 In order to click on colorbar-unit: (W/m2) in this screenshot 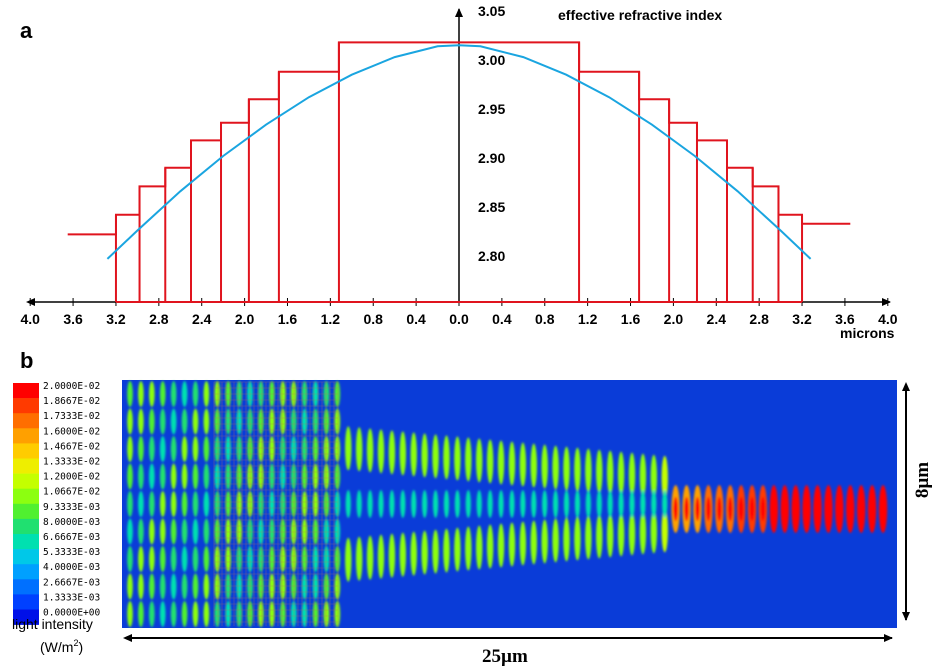, I will do `click(61, 646)`.